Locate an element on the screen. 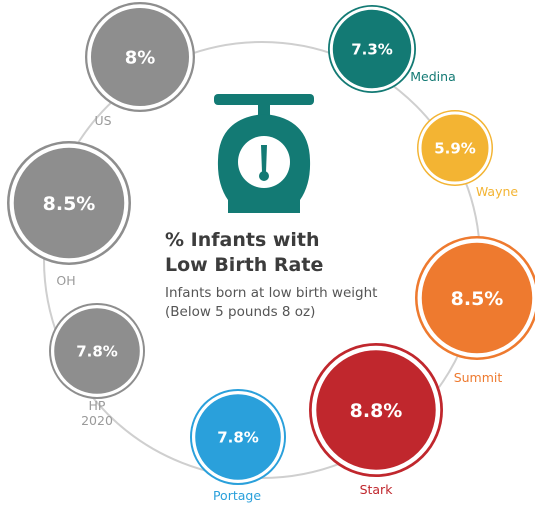  bubble-portage-outer is located at coordinates (238, 437).